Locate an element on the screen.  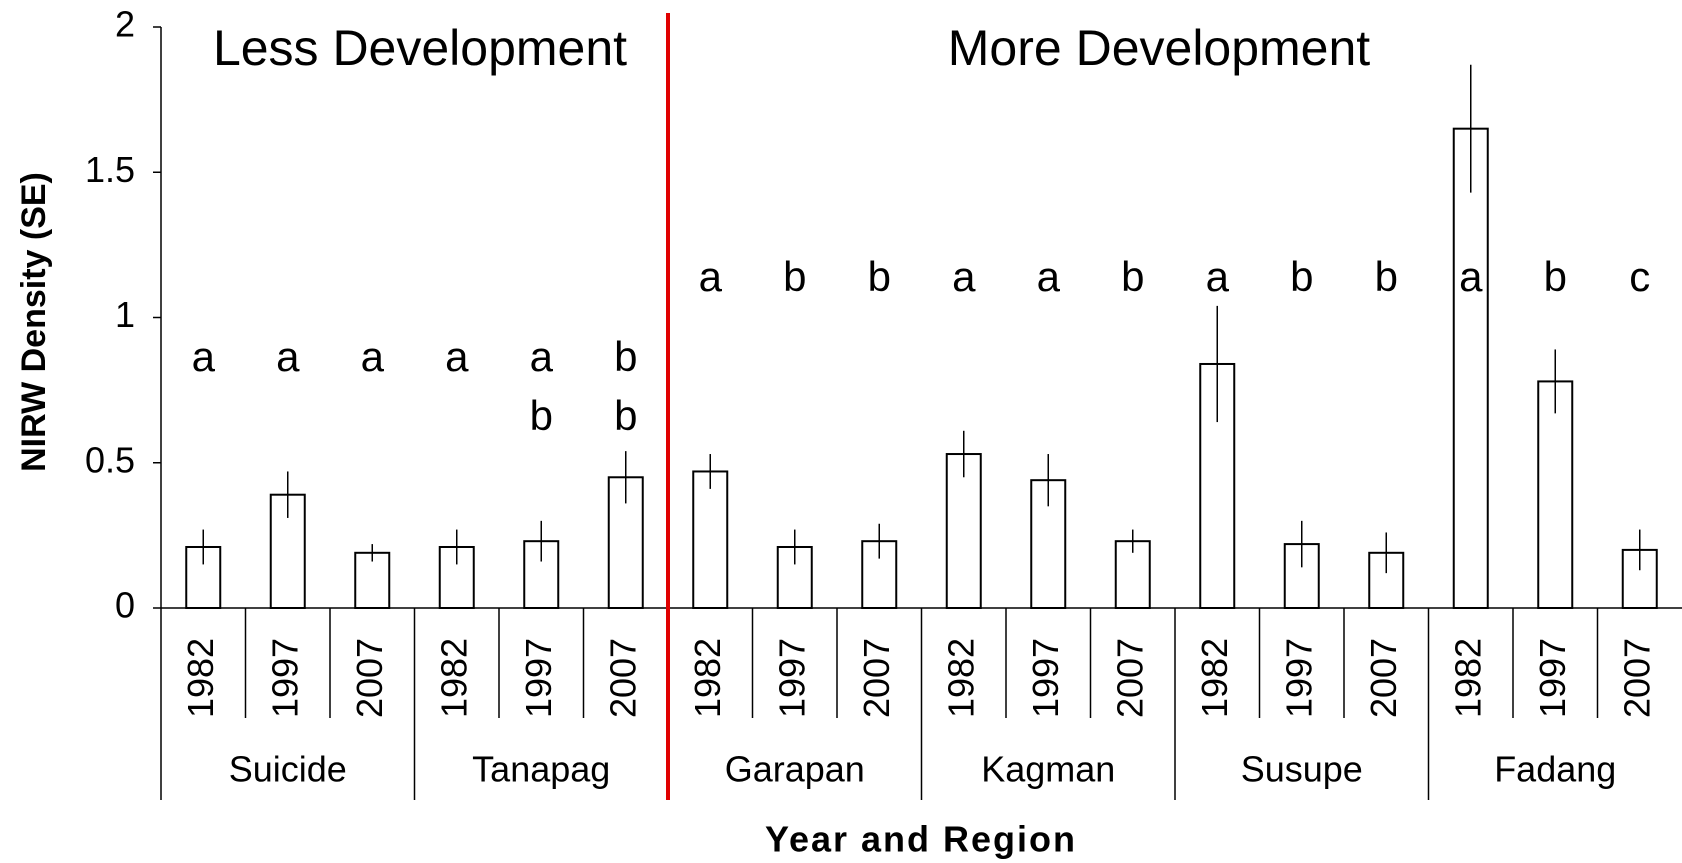
annotation: More Development is located at coordinates (1159, 48).